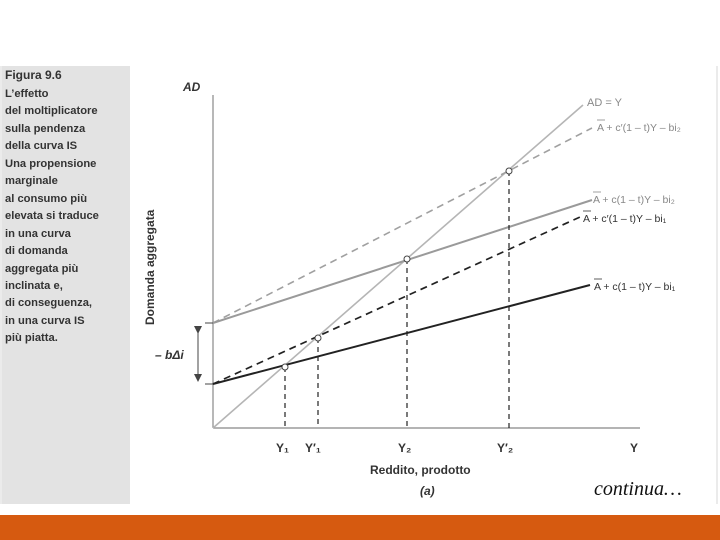 This screenshot has width=720, height=540. What do you see at coordinates (625, 219) in the screenshot?
I see `label-high-c-bottom: A + c′(1 – t)Y – bi₁` at bounding box center [625, 219].